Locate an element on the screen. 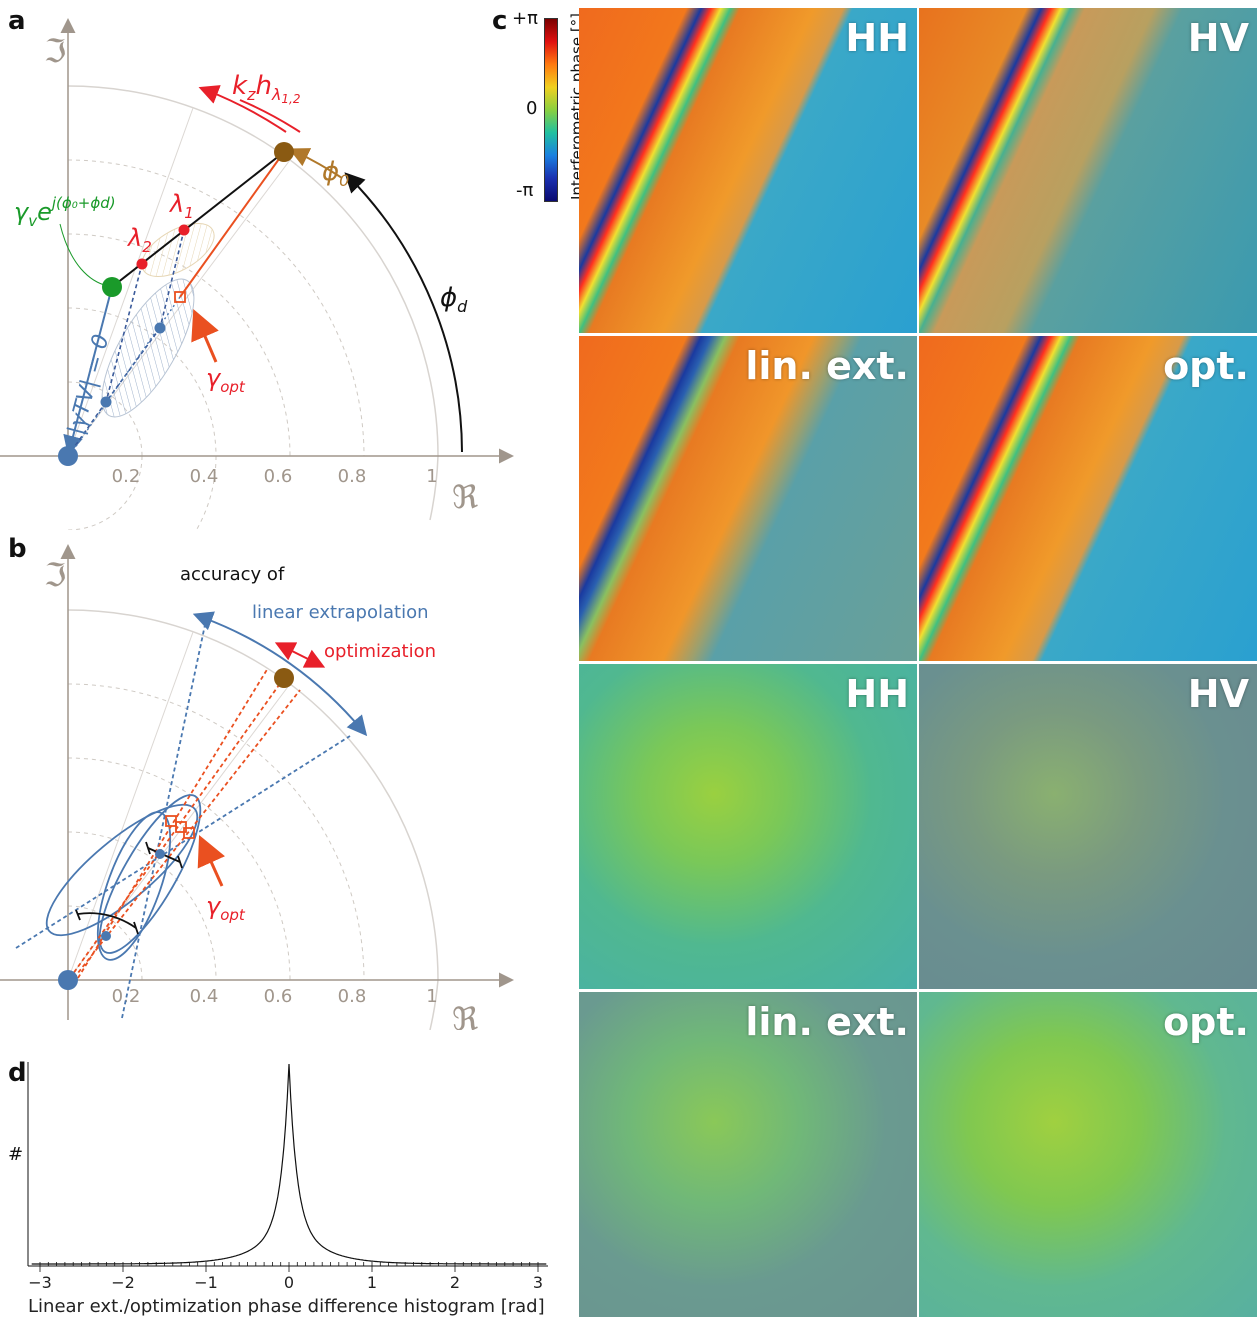 The width and height of the screenshot is (1260, 1317). panel-b-real-symbol: ℜ is located at coordinates (465, 1015).